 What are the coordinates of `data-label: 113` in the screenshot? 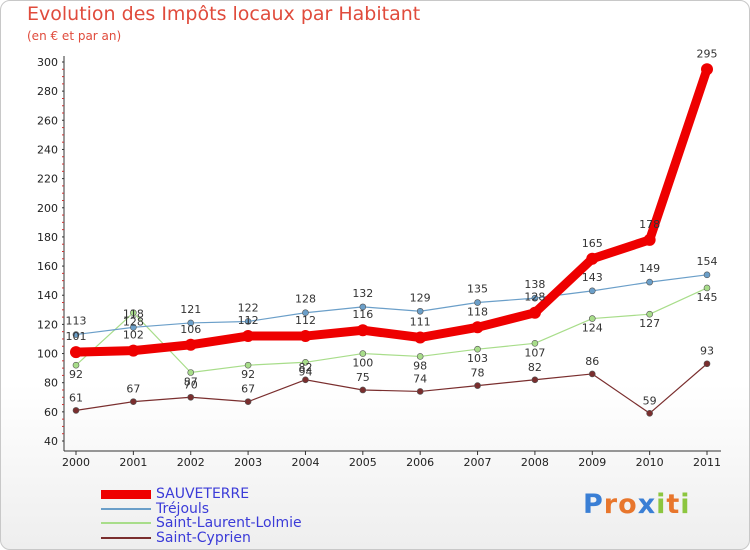 It's located at (76, 321).